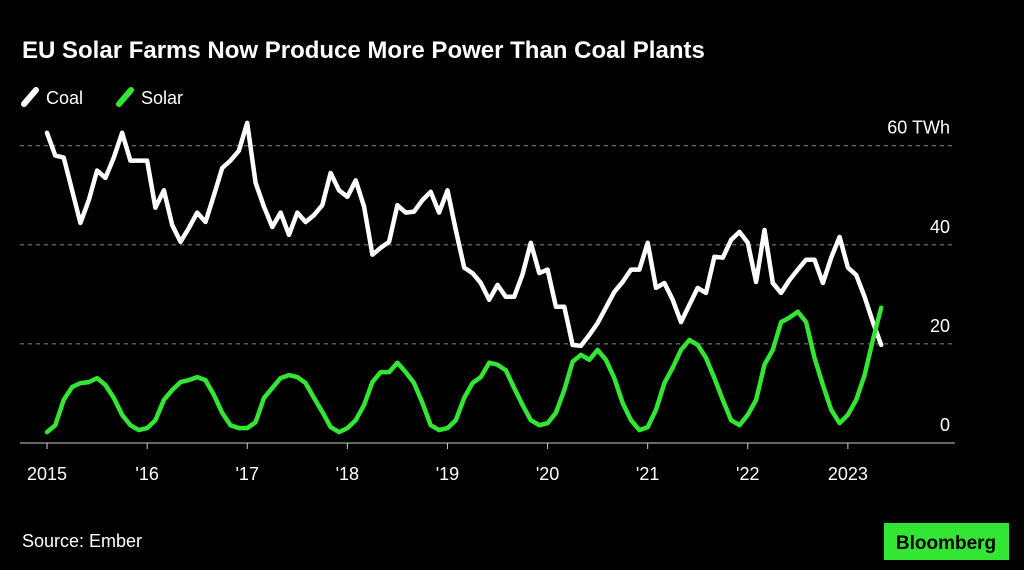 The width and height of the screenshot is (1024, 570). What do you see at coordinates (82, 541) in the screenshot?
I see `source: Source: Ember` at bounding box center [82, 541].